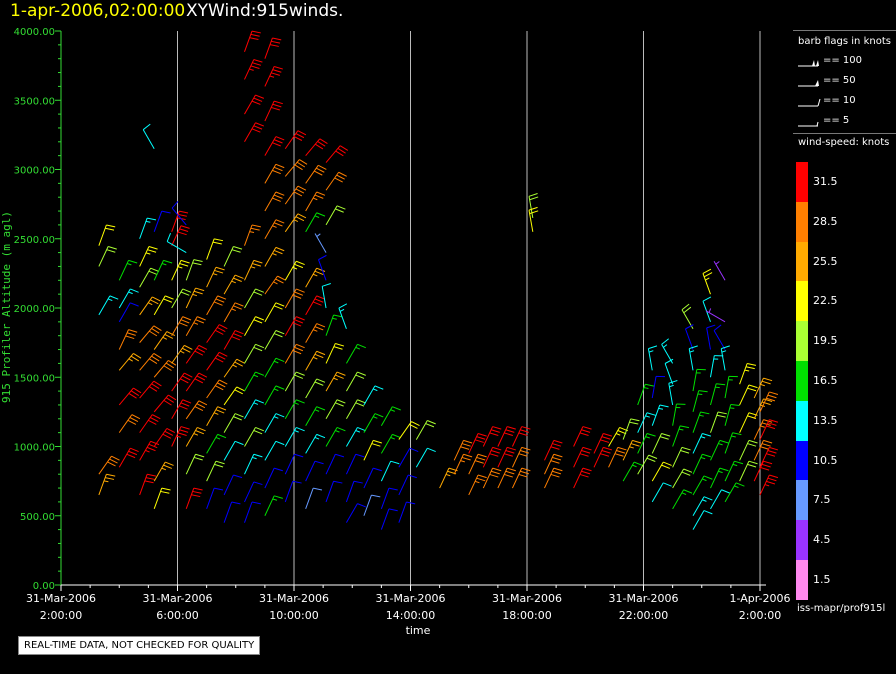 The image size is (896, 674). I want to click on y-tick-label: 4000.00, so click(34, 32).